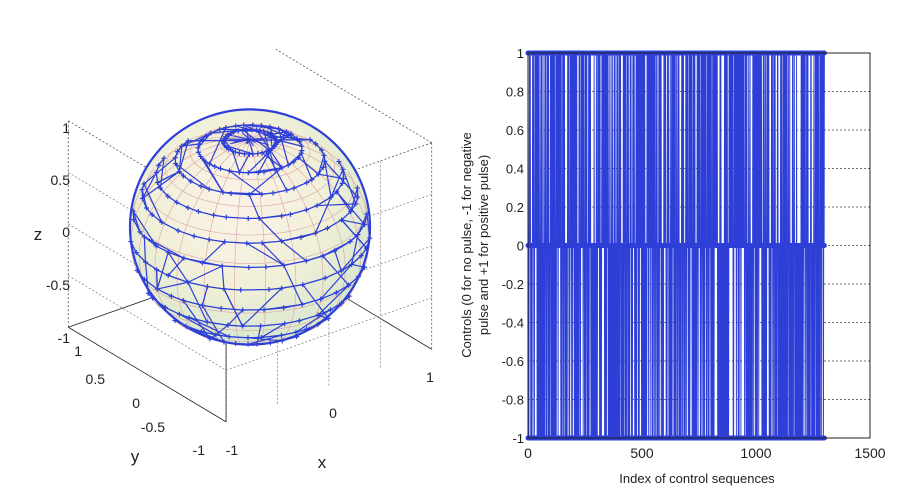  What do you see at coordinates (66, 232) in the screenshot?
I see `z-tick-label: 0` at bounding box center [66, 232].